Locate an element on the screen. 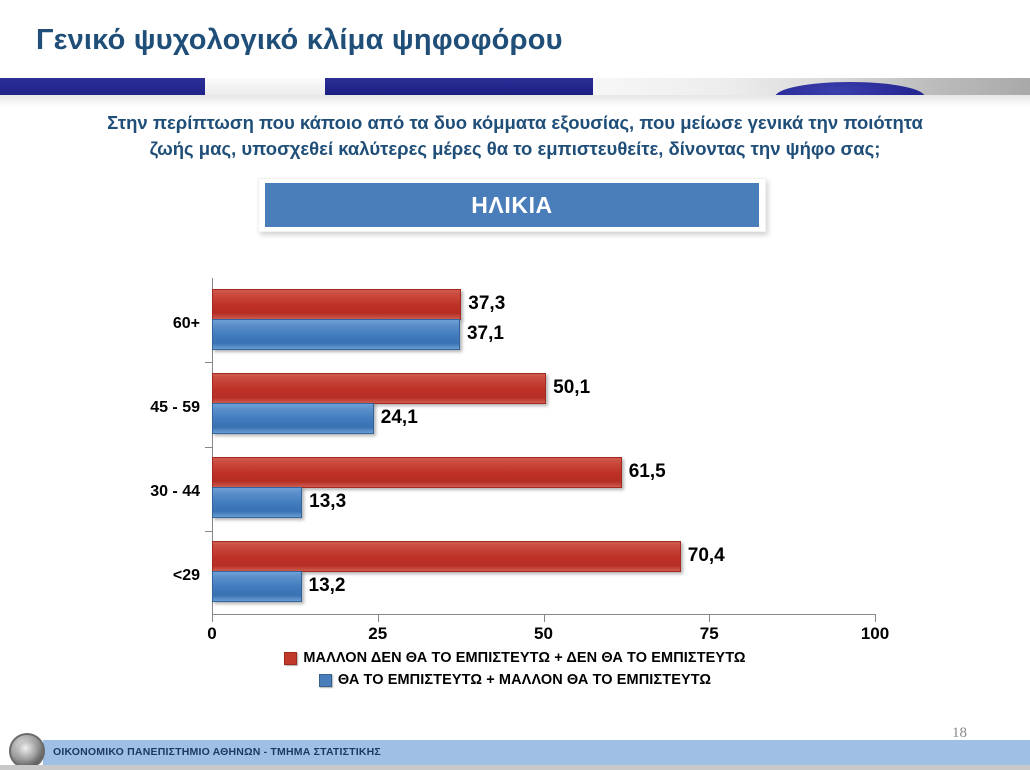  x-axis-tick-label: 25 is located at coordinates (378, 633).